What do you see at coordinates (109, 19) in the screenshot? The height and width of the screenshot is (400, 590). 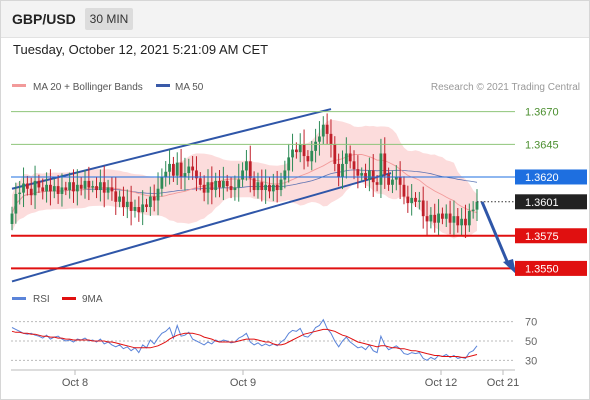 I see `timeframe-button: 30 MIN` at bounding box center [109, 19].